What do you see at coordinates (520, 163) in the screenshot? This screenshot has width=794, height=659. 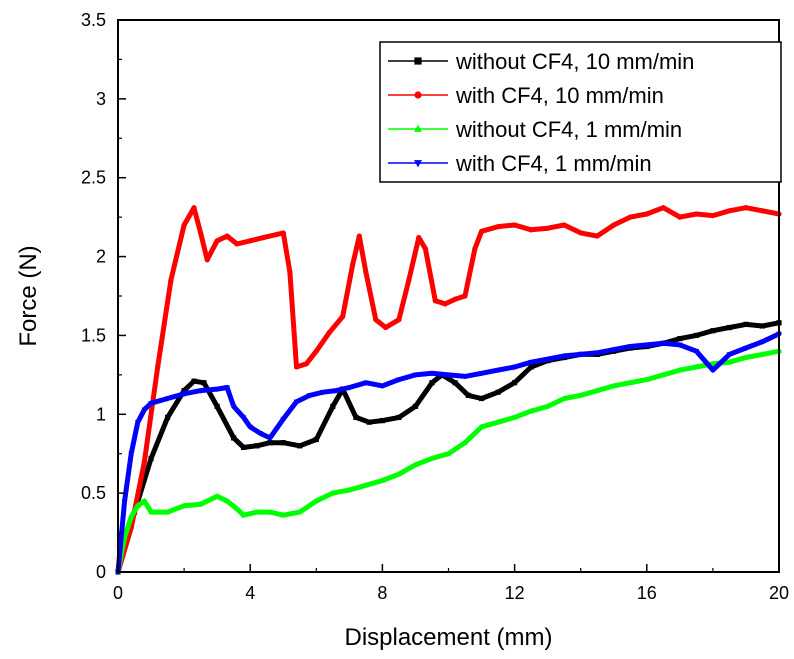 I see `legend-item: with CF4, 1 mm/min` at bounding box center [520, 163].